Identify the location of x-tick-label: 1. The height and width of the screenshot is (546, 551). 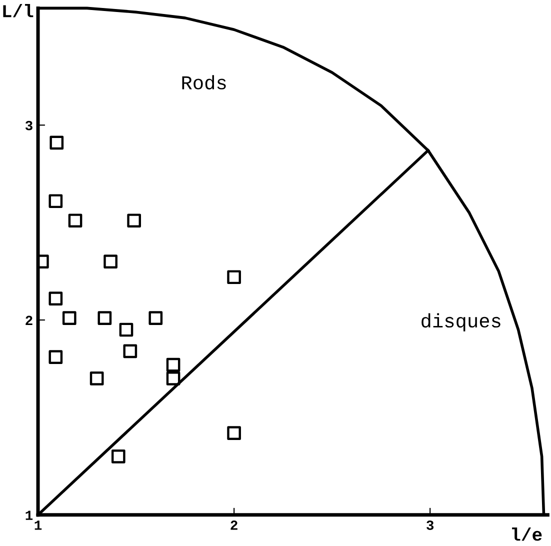
(38, 525).